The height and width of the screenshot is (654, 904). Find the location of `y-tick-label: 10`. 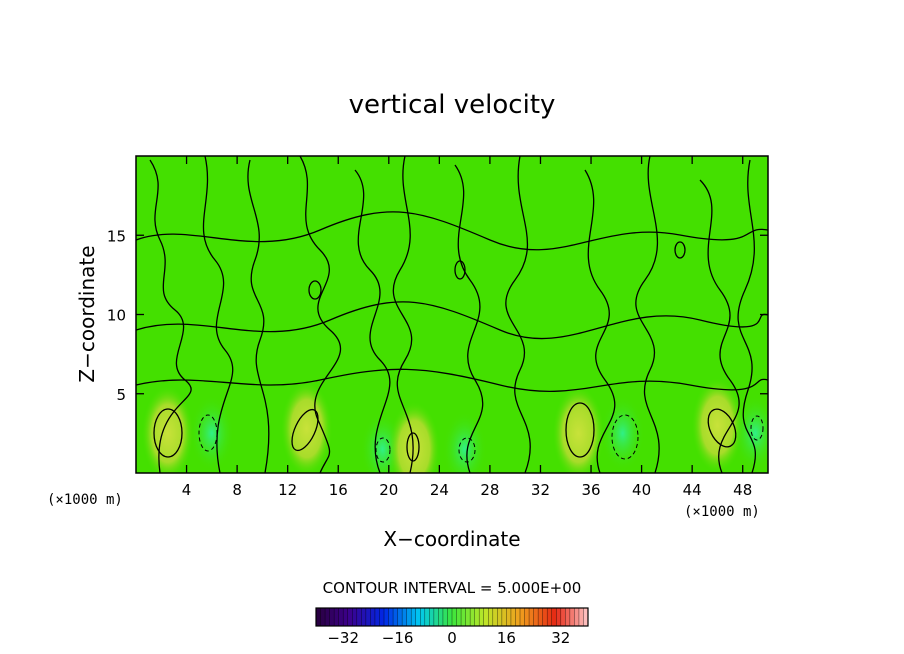

y-tick-label: 10 is located at coordinates (116, 316).